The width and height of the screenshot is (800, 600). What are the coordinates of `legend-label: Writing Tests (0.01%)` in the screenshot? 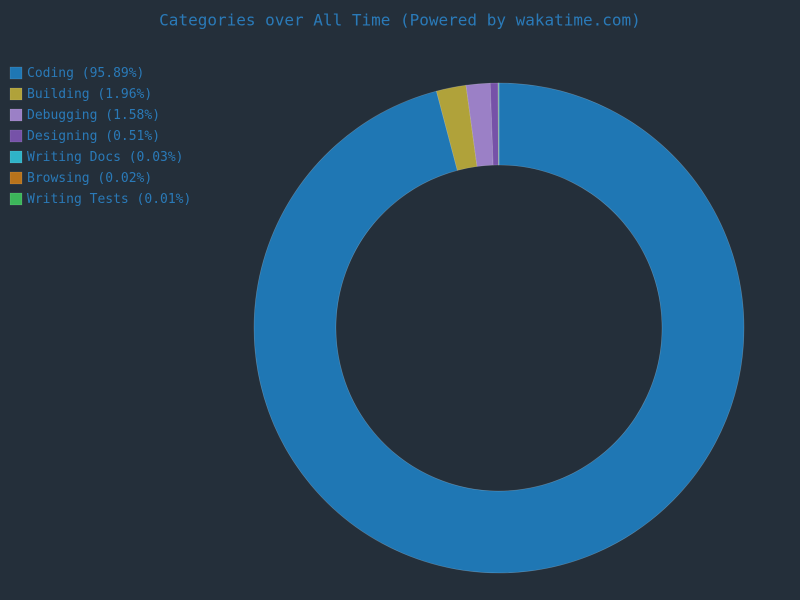 It's located at (109, 199).